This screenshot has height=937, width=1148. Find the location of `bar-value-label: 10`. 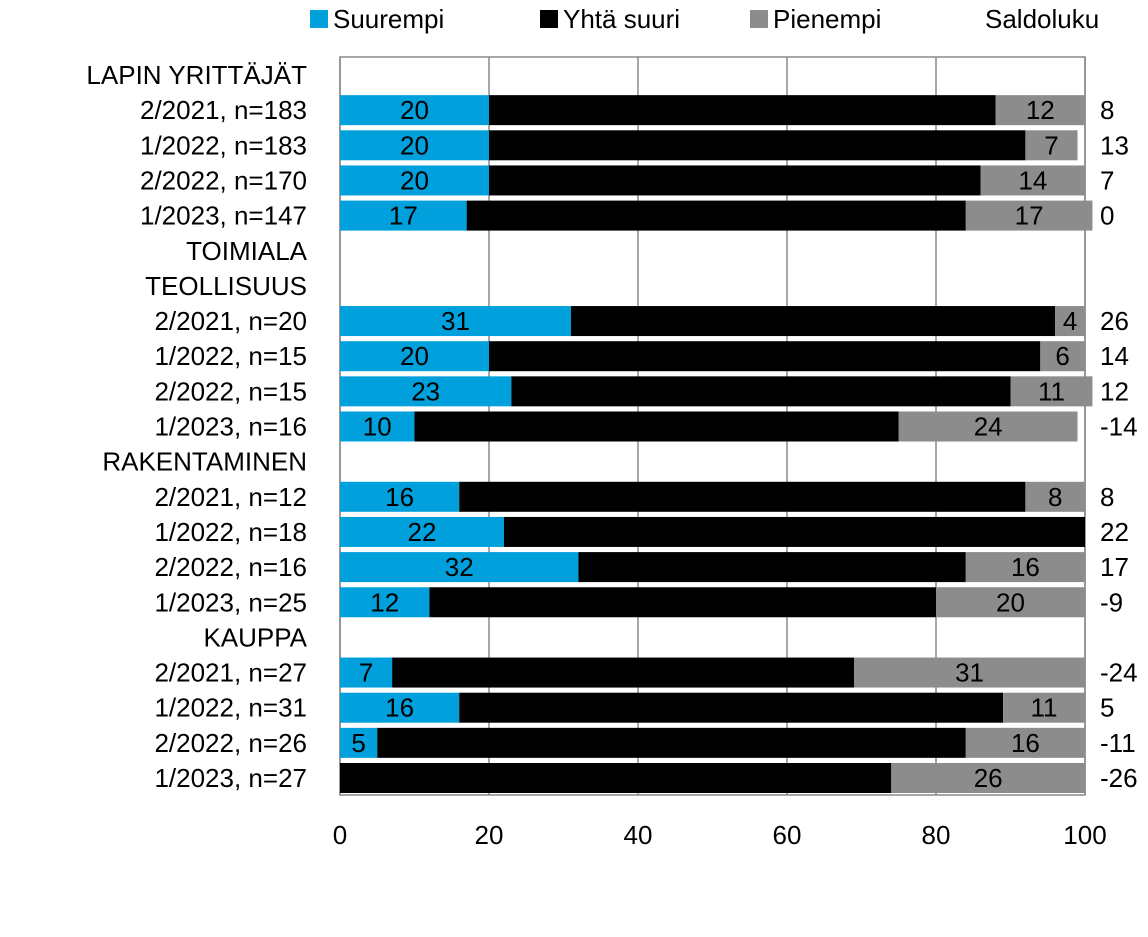

bar-value-label: 10 is located at coordinates (377, 427).